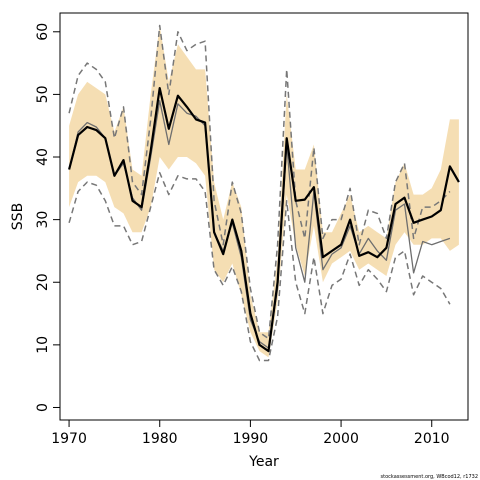 Image resolution: width=480 pixels, height=480 pixels. Describe the element at coordinates (43, 94) in the screenshot. I see `y-tick-label: 50` at that location.